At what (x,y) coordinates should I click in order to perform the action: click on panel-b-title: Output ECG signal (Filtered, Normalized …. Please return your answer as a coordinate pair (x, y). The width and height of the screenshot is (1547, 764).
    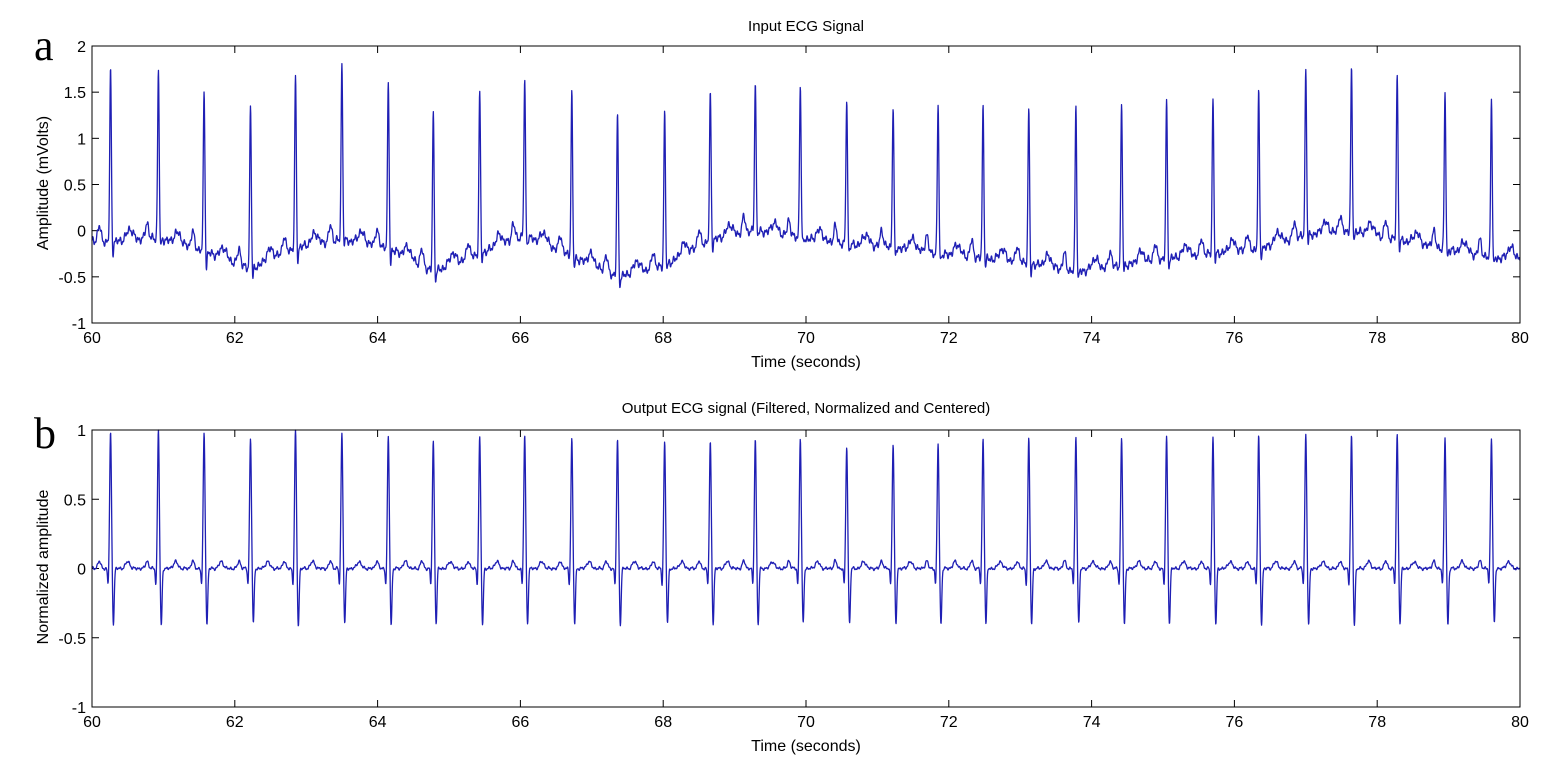
    Looking at the image, I should click on (806, 408).